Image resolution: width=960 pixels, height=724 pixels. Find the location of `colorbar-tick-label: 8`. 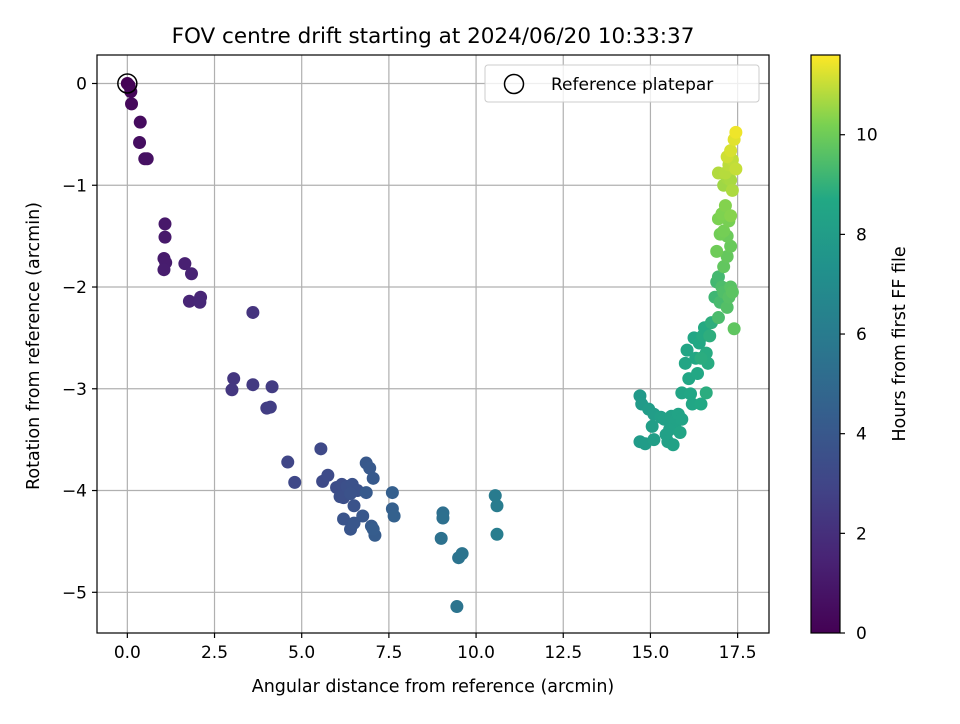

colorbar-tick-label: 8 is located at coordinates (861, 235).